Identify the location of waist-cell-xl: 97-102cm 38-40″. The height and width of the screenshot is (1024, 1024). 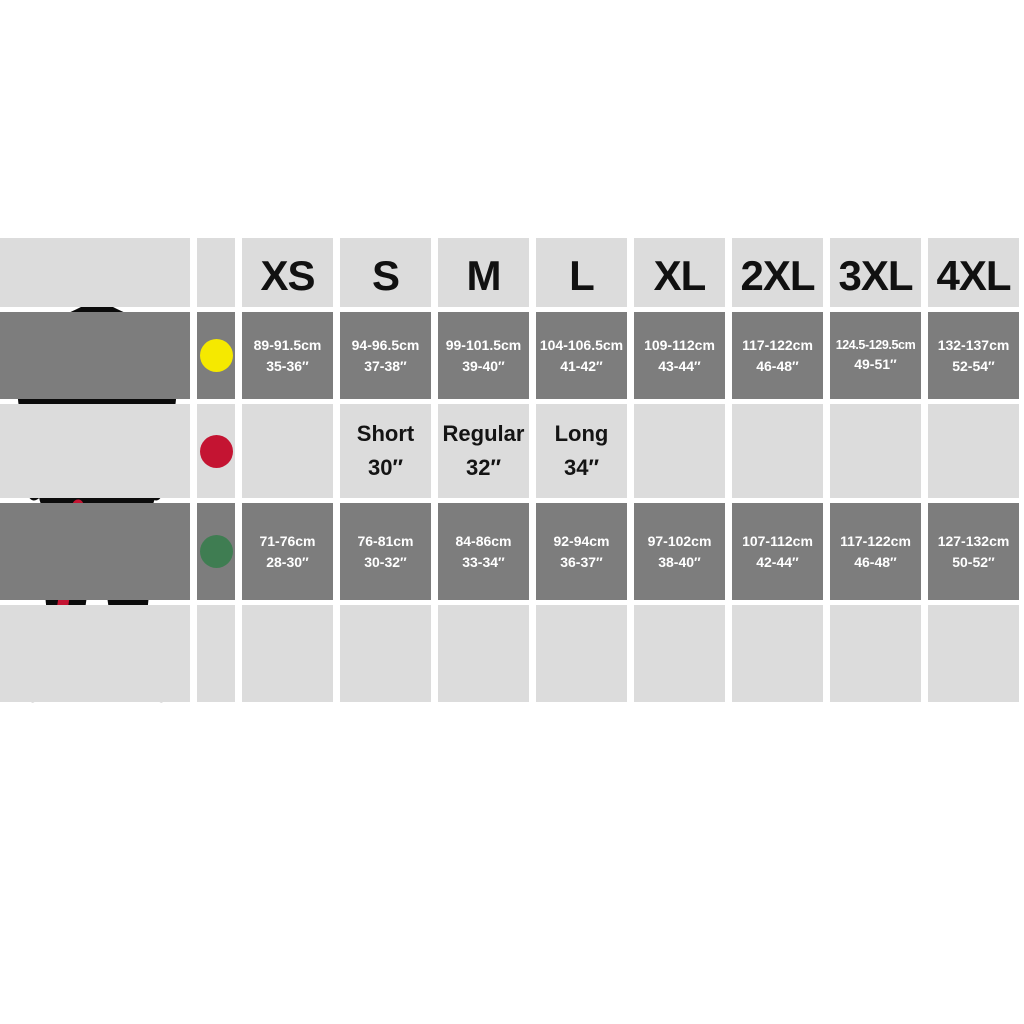
(679, 551).